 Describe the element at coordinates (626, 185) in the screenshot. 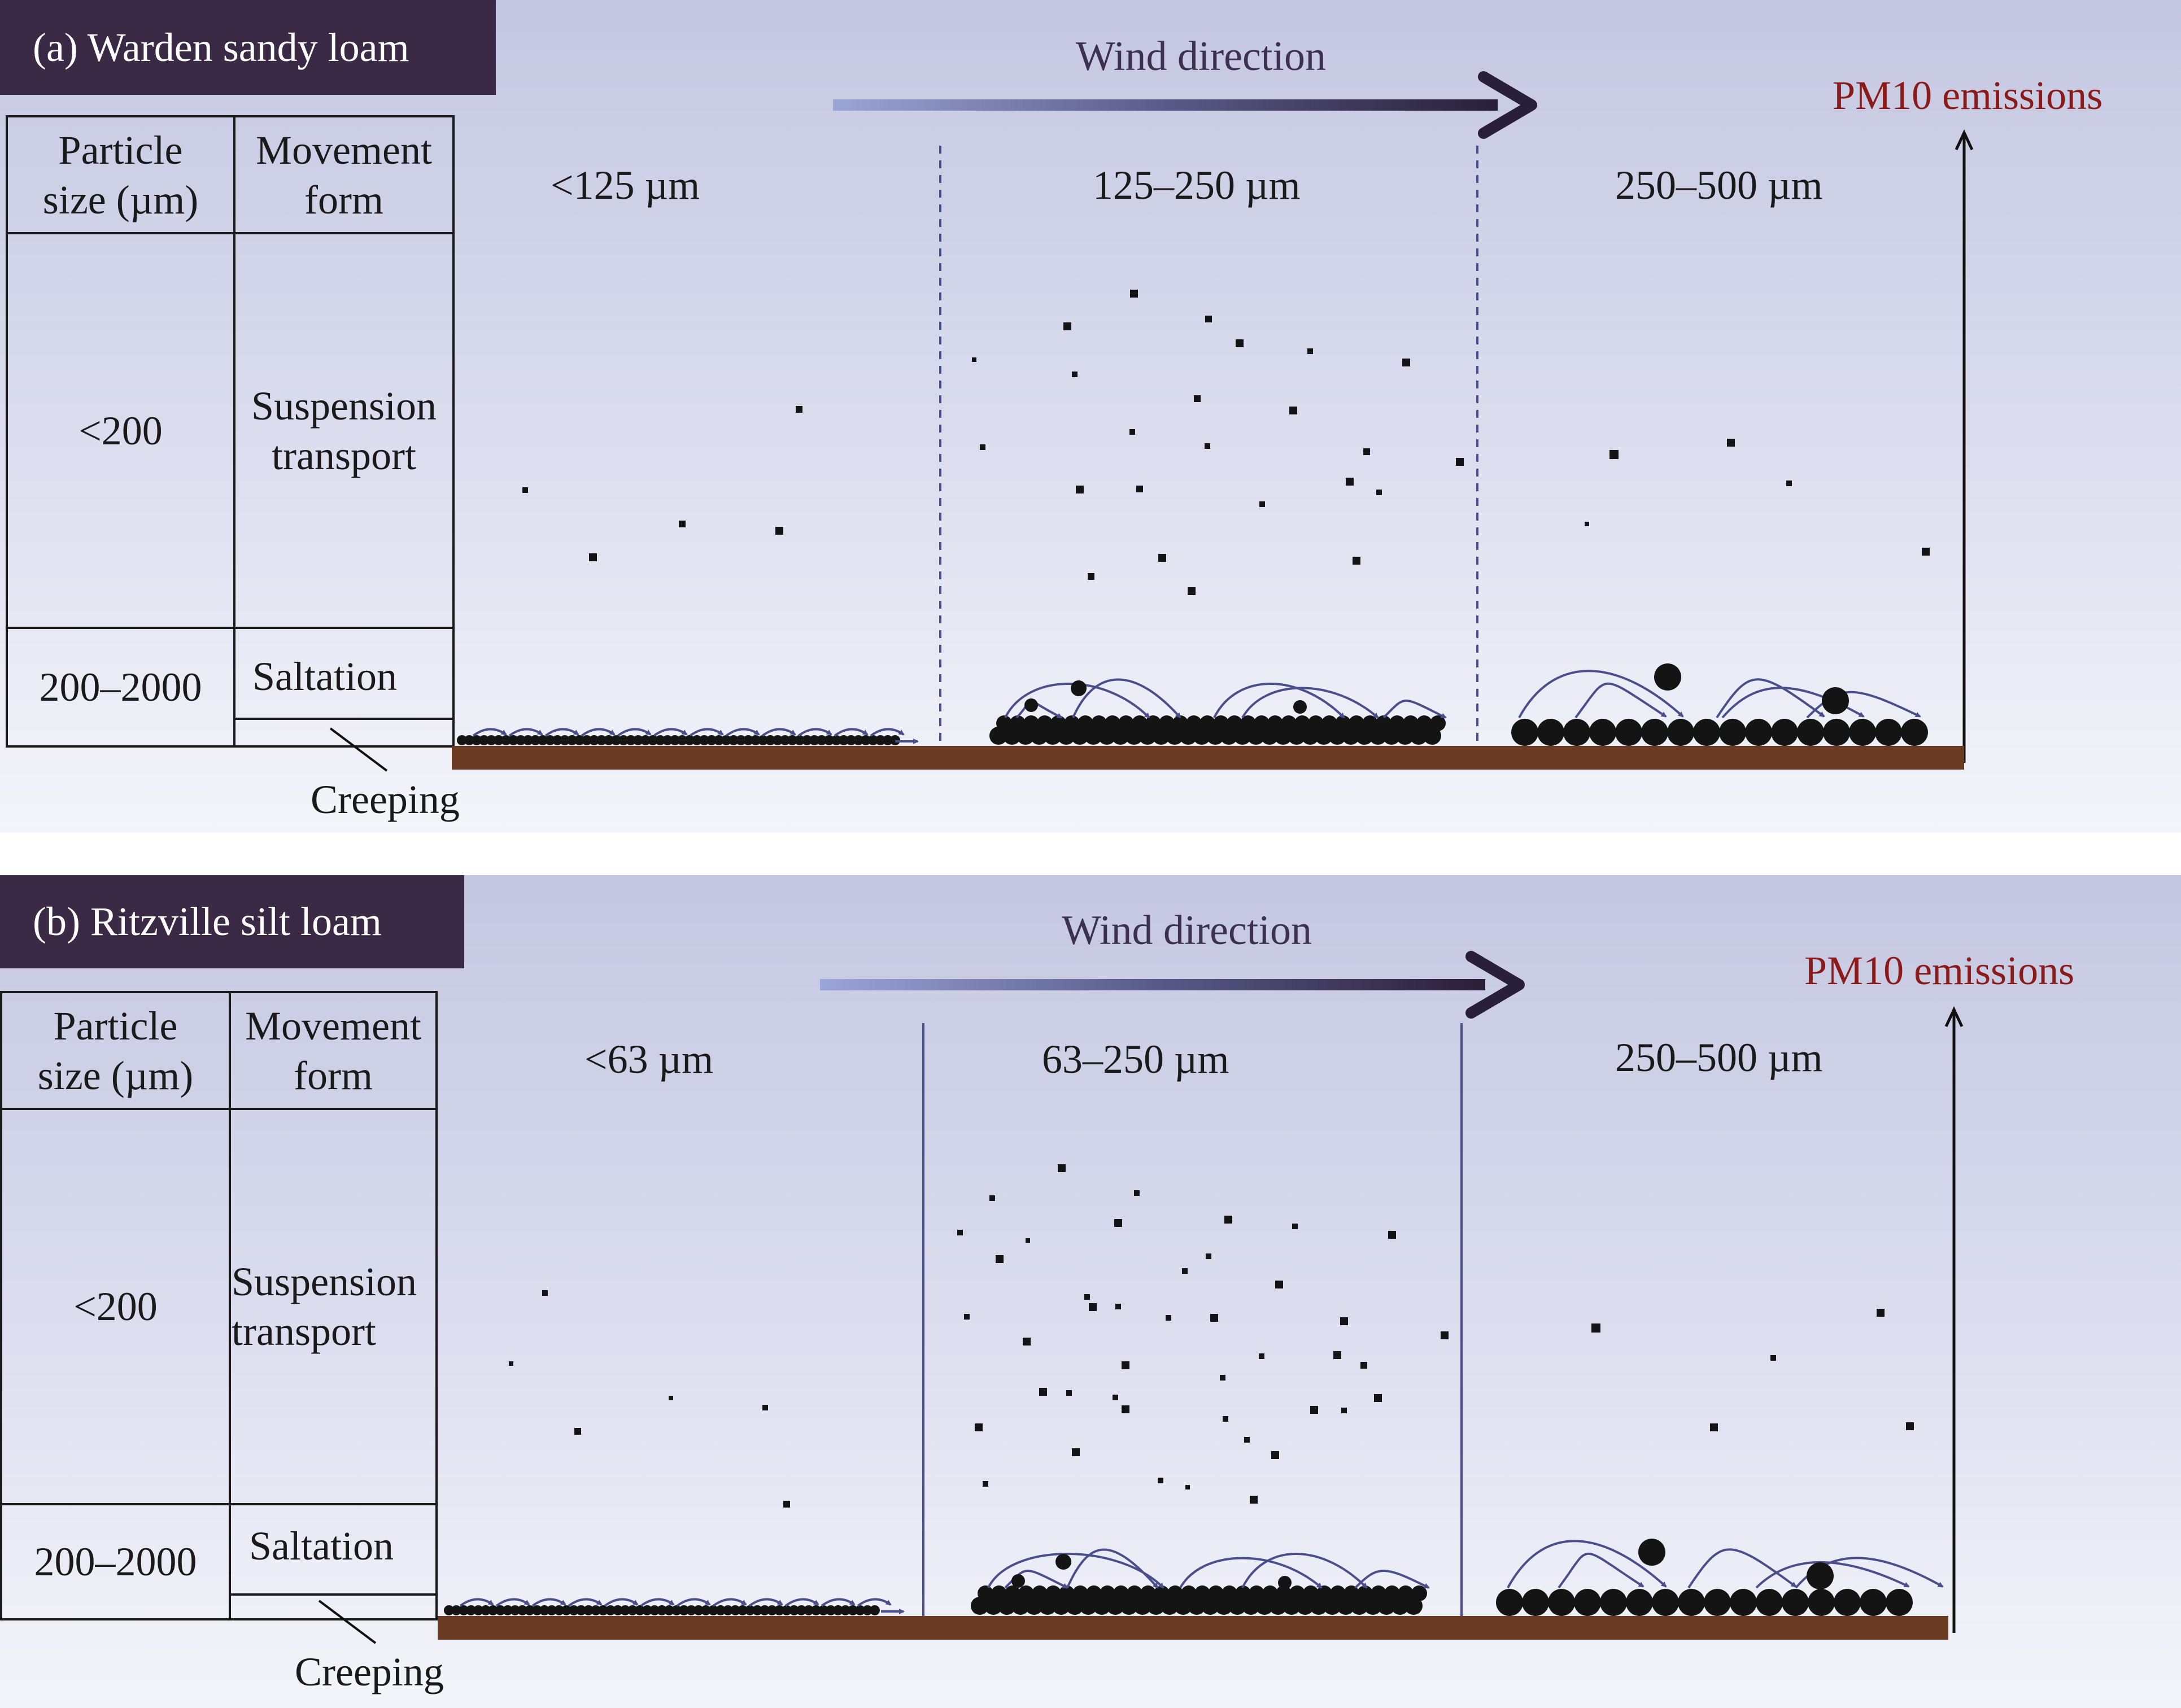

I see `panel-a-zone-1-label: <125 µm` at that location.